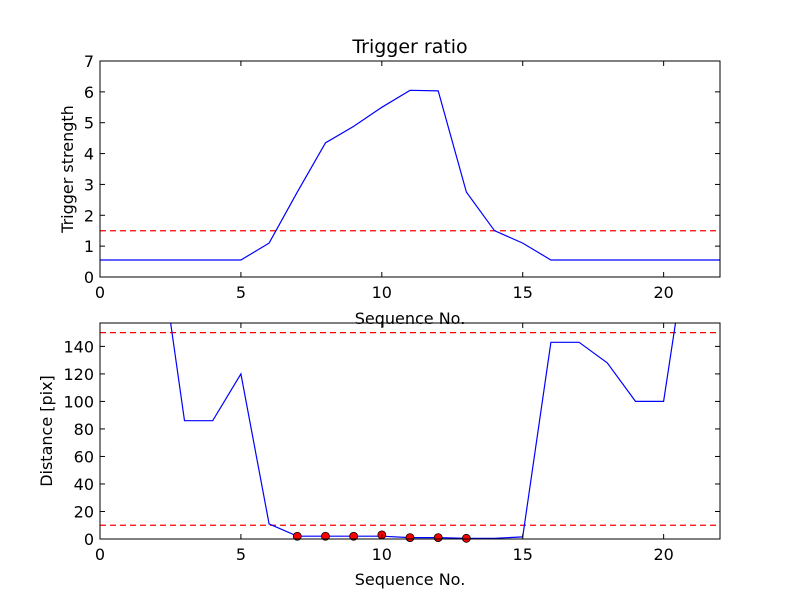 The image size is (800, 600). I want to click on y-axis-label: Trigger strength, so click(67, 169).